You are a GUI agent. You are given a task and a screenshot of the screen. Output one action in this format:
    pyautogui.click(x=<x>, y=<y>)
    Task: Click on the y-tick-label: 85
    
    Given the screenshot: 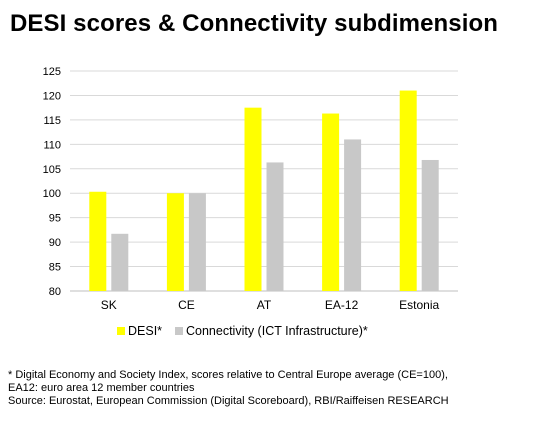 What is the action you would take?
    pyautogui.click(x=55, y=268)
    